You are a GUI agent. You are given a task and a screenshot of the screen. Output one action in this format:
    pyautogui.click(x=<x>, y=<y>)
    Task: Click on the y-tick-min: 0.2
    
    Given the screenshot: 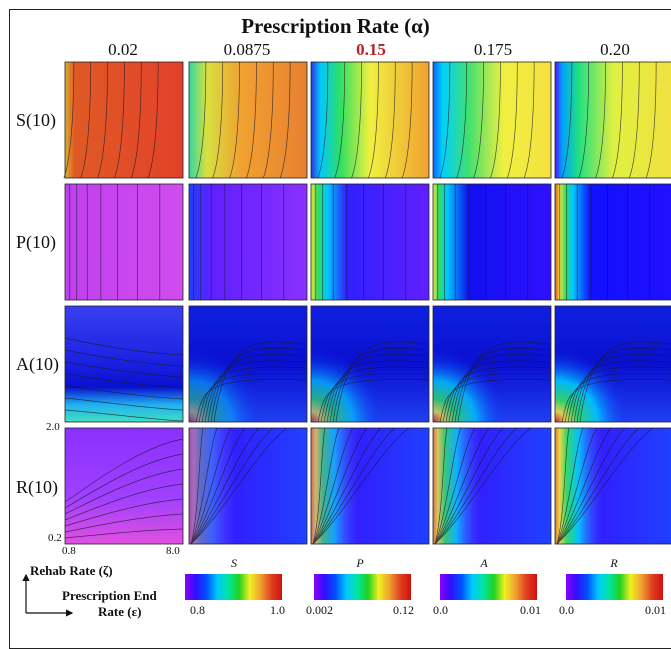 What is the action you would take?
    pyautogui.click(x=55, y=538)
    